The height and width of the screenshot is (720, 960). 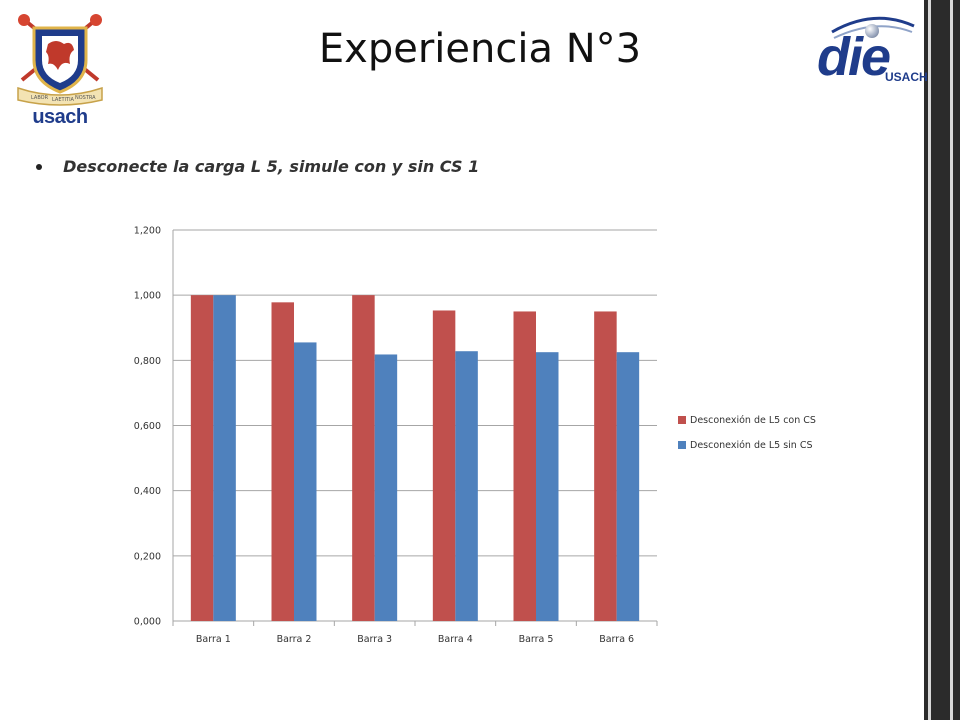 I want to click on usach-crest-icon: LABOR LAETITIA NOSTRA, so click(x=60, y=60).